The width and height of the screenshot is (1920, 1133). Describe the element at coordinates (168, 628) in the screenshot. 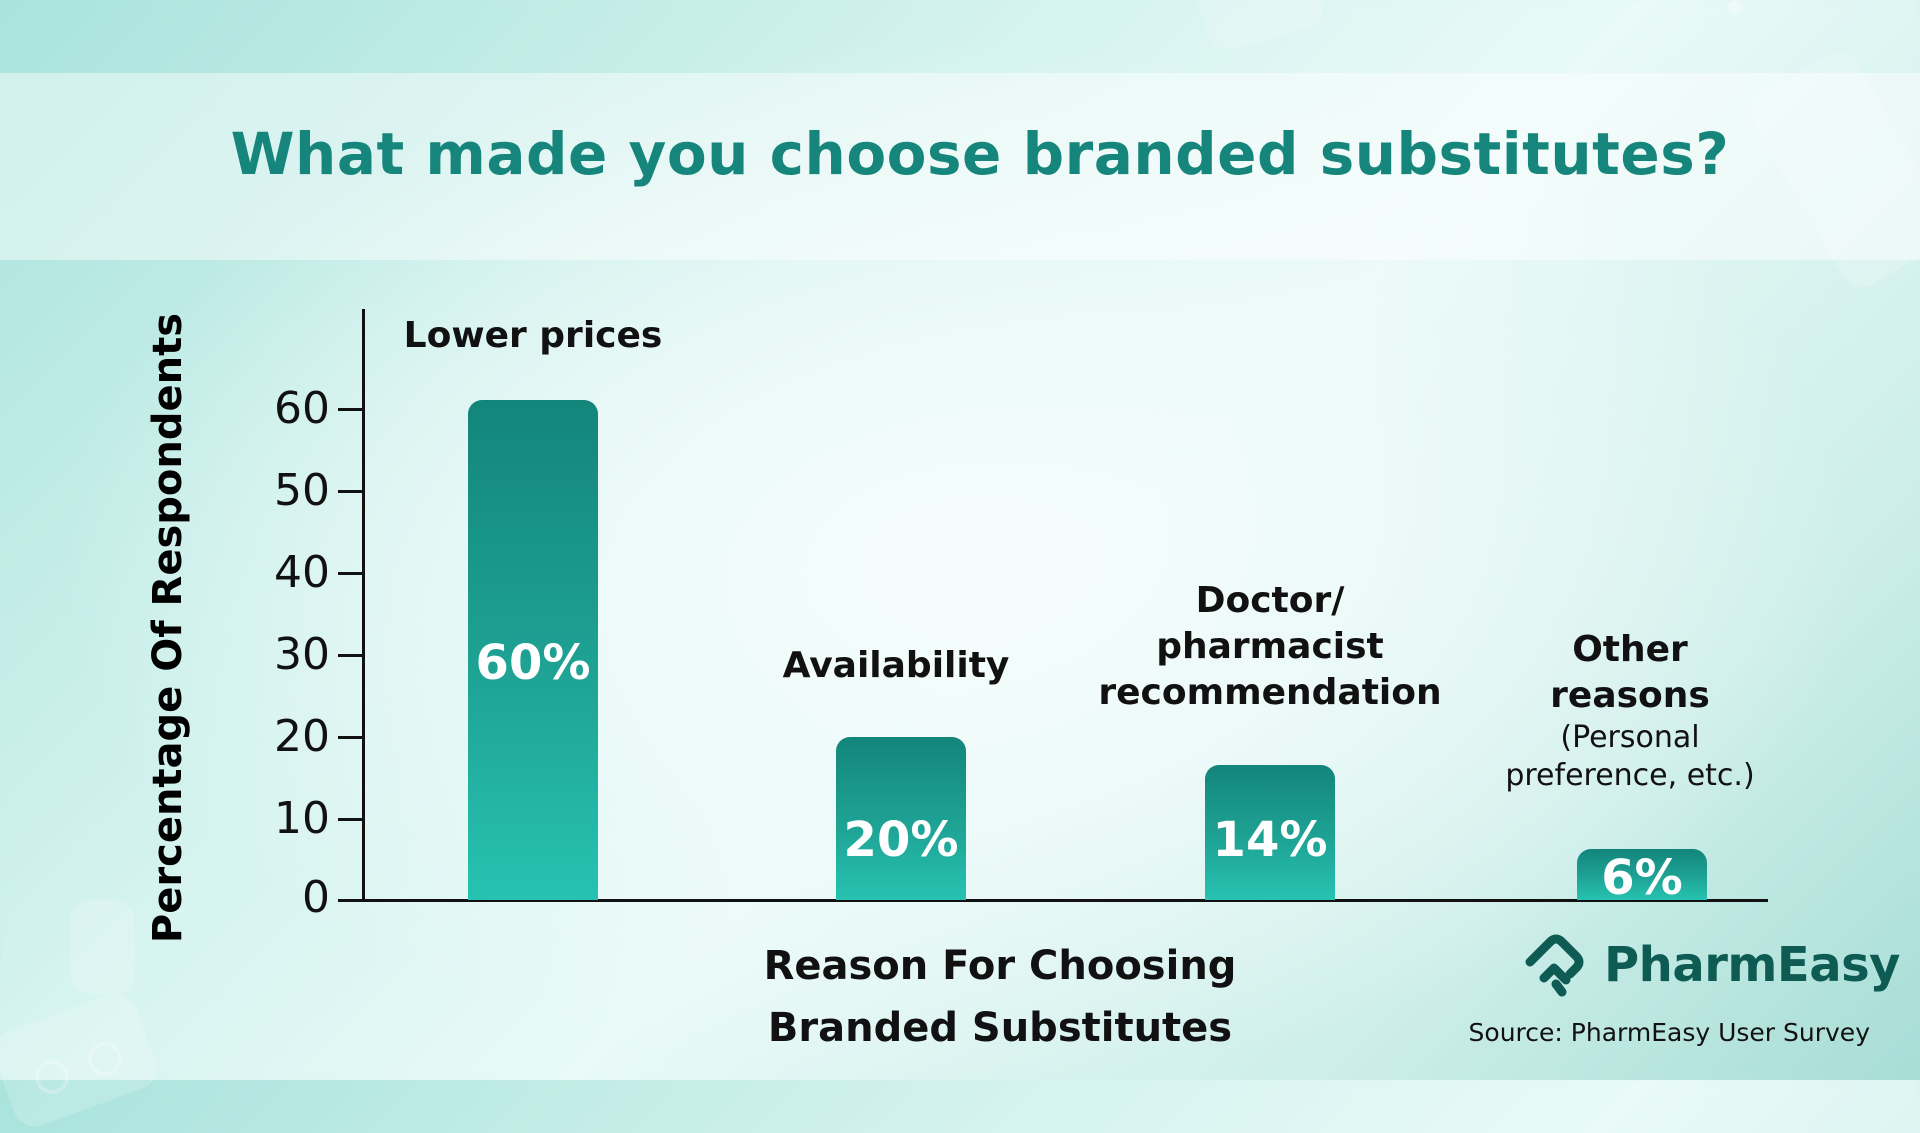

I see `y-axis-label-text: Percentage Of Respondents` at that location.